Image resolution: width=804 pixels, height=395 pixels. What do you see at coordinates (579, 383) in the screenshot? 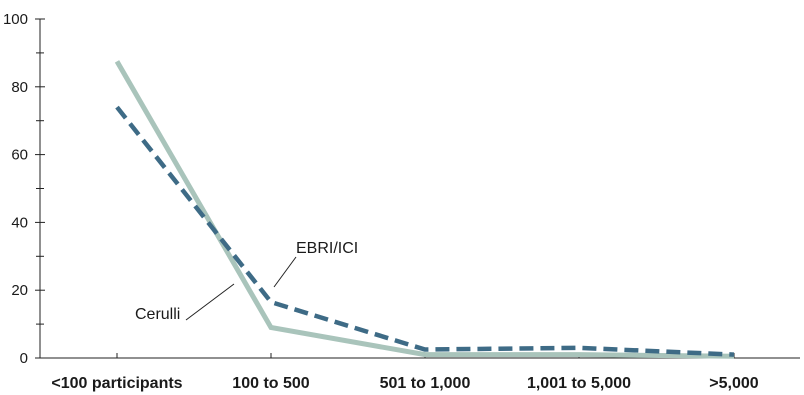
I see `x-category-label: 1,001 to 5,000` at bounding box center [579, 383].